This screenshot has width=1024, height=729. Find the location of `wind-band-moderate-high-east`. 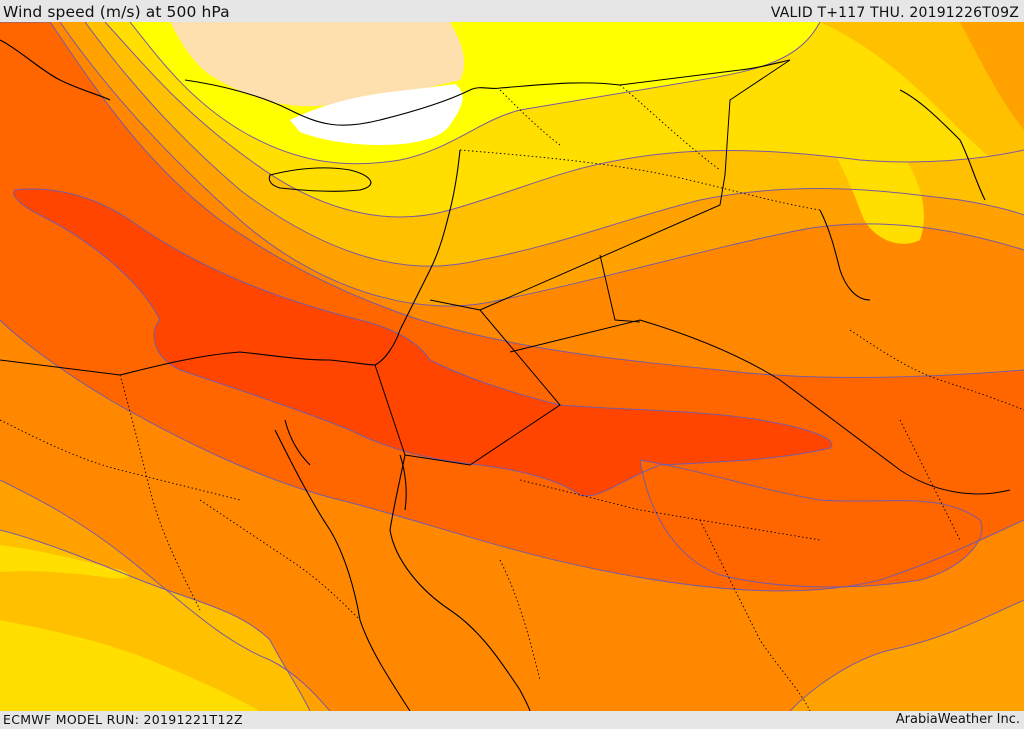

wind-band-moderate-high-east is located at coordinates (907, 655).